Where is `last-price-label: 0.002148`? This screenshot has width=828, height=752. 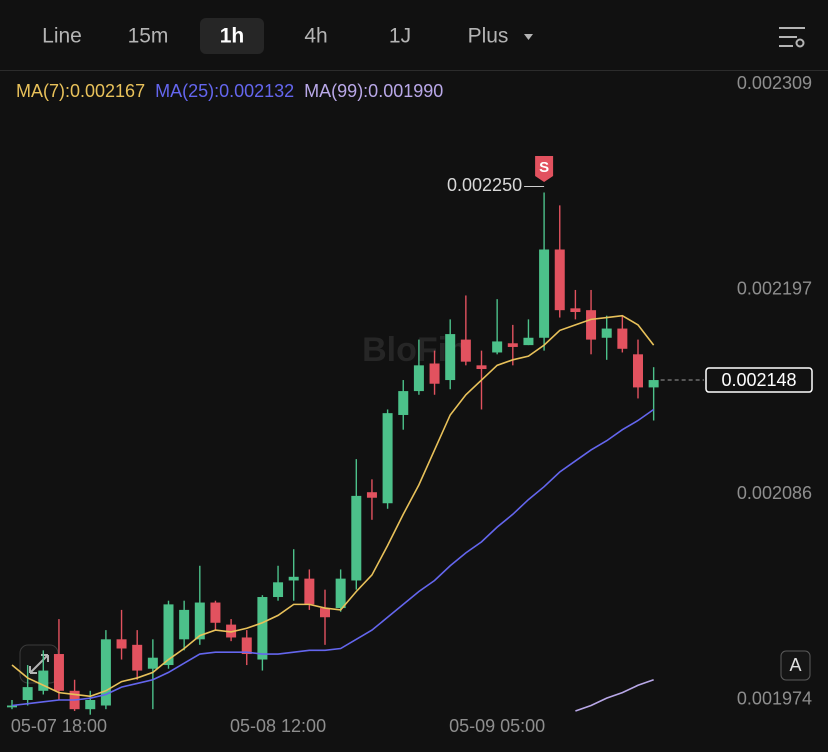
last-price-label: 0.002148 is located at coordinates (758, 380).